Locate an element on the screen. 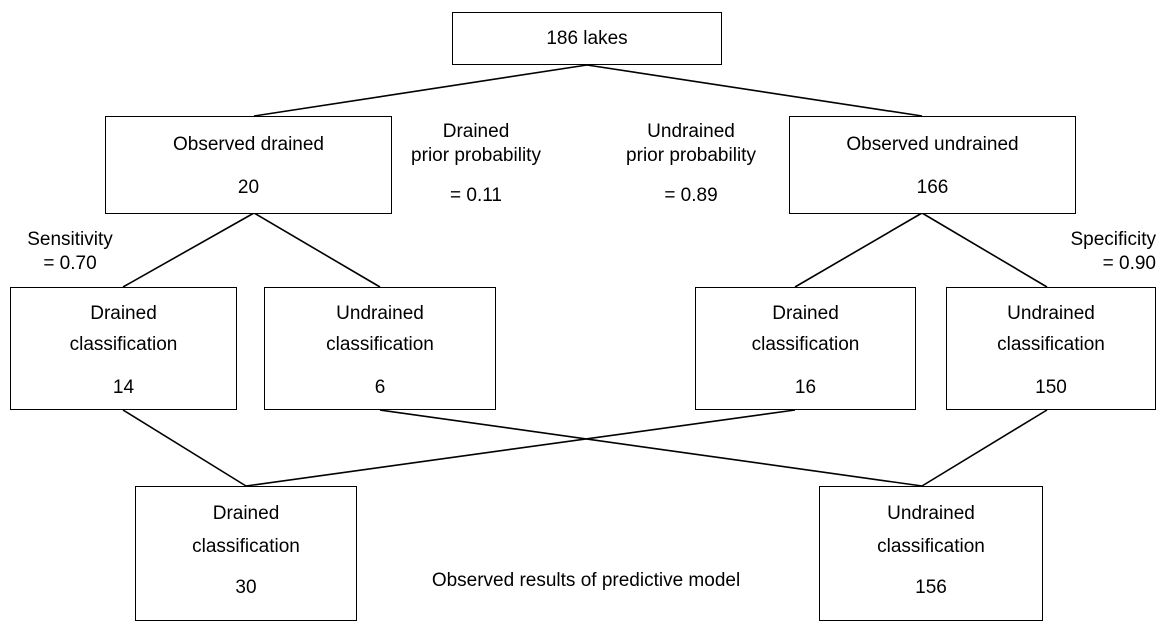  result-undrained-line2: classification is located at coordinates (931, 546).